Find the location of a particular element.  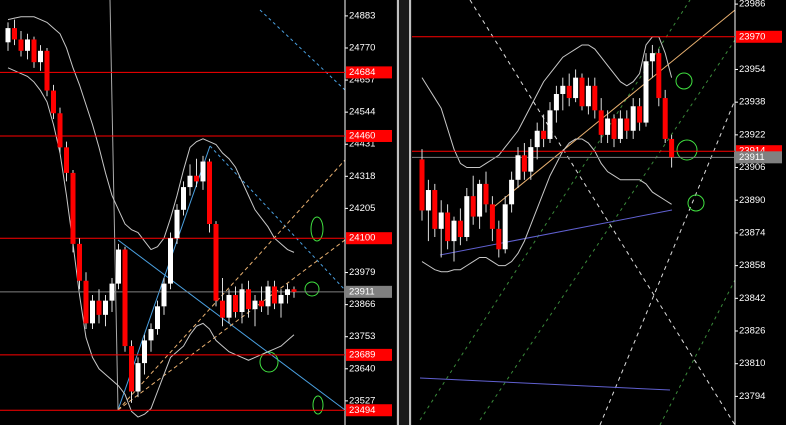

level-label: 23970 is located at coordinates (752, 36).